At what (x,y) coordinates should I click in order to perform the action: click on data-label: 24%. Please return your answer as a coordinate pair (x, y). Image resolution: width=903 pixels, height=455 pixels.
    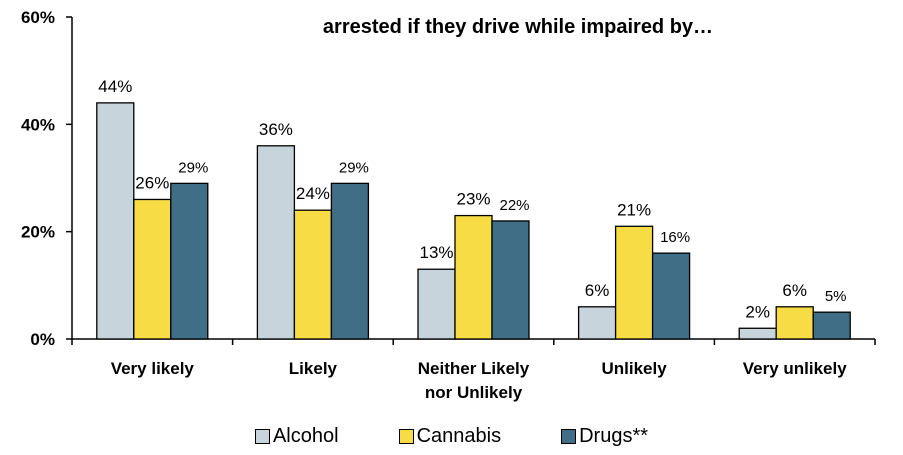
    Looking at the image, I should click on (313, 193).